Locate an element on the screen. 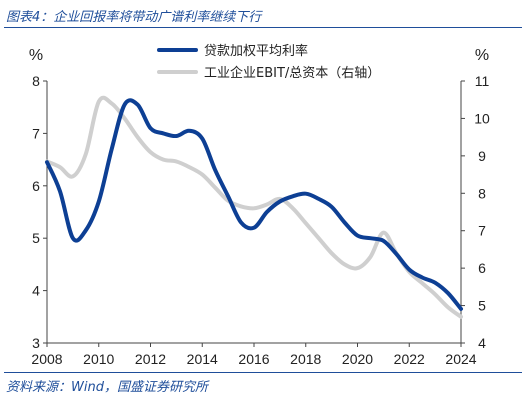 The image size is (526, 402). right-tick-label: 11 is located at coordinates (482, 81).